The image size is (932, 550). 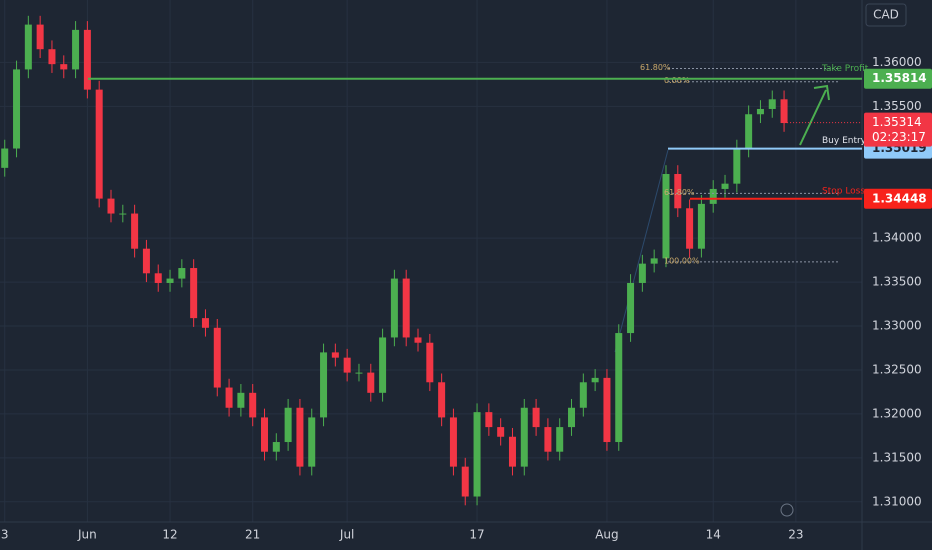 What do you see at coordinates (897, 457) in the screenshot?
I see `y-tick-label: 1.31500` at bounding box center [897, 457].